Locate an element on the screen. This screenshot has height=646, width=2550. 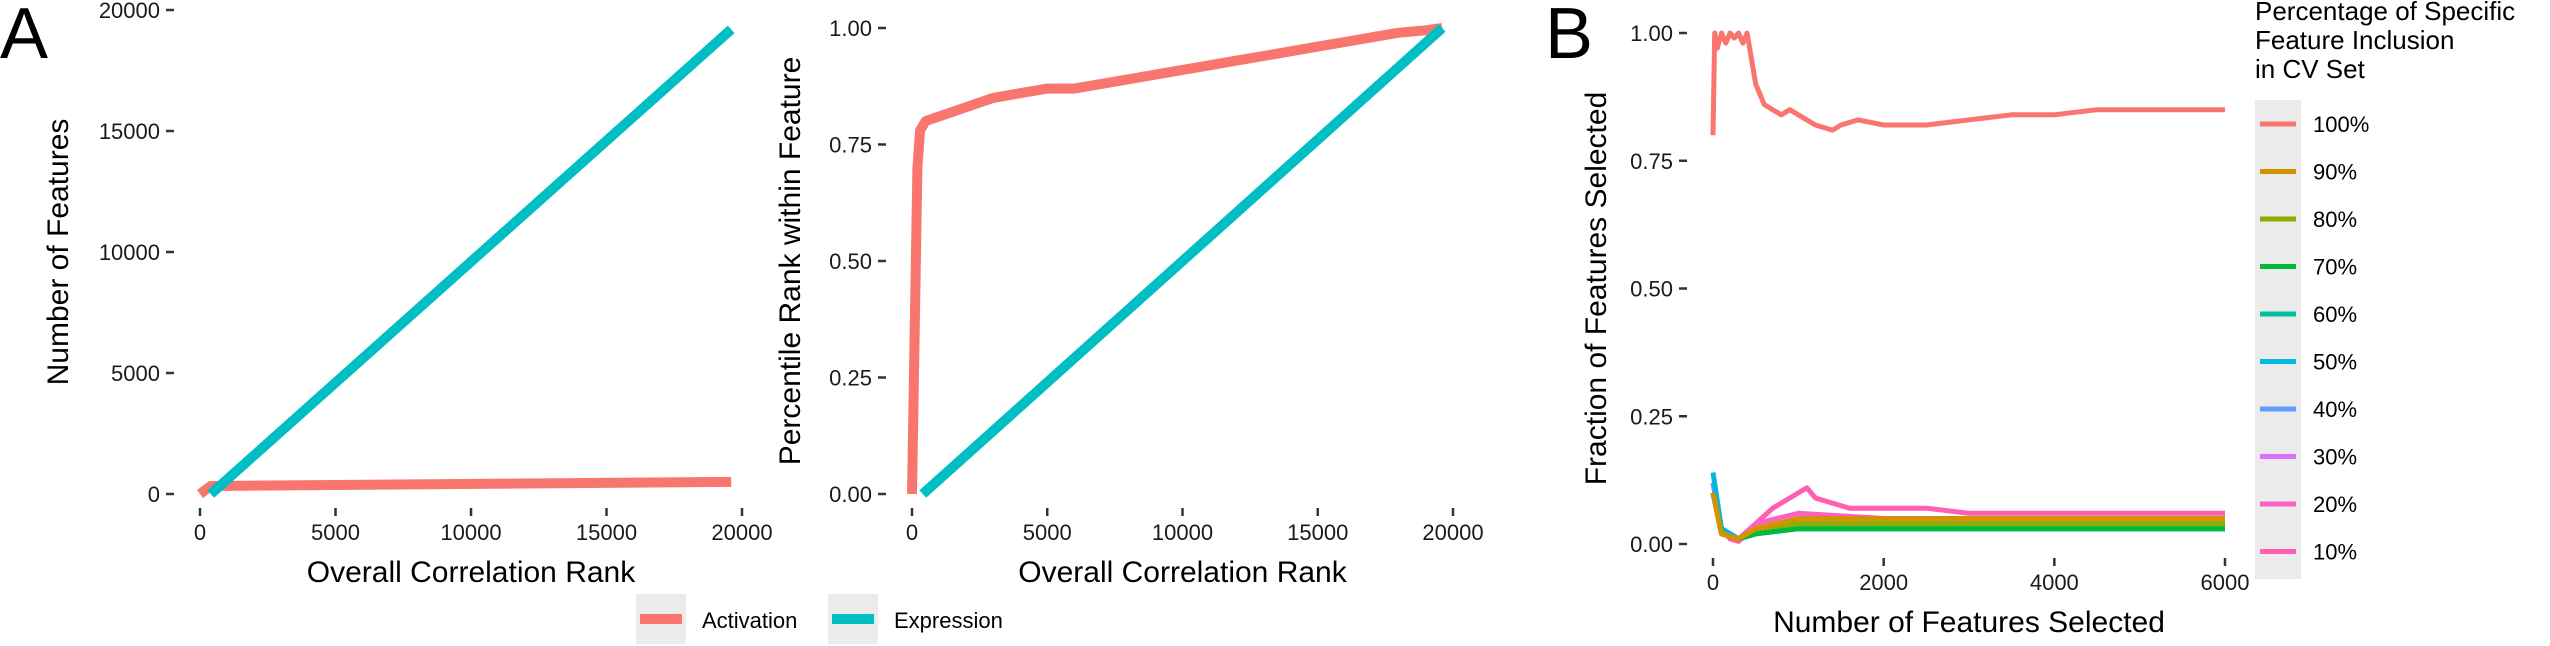
legend-label-100%: 100% is located at coordinates (2341, 124).